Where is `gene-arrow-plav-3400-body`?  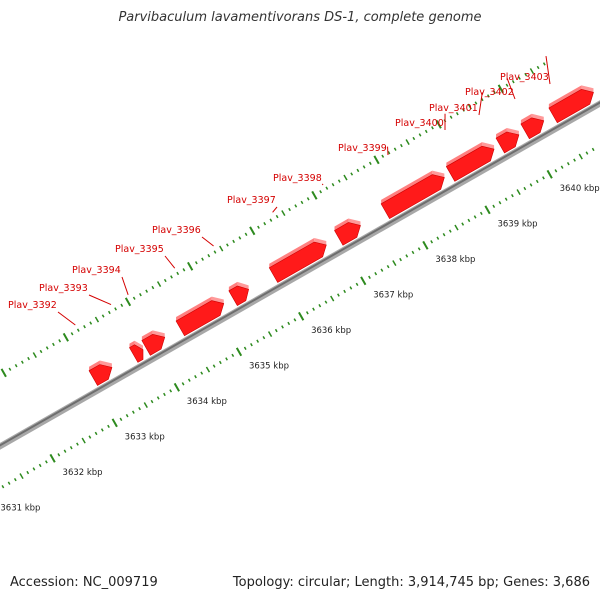 gene-arrow-plav-3400-body is located at coordinates (470, 163).